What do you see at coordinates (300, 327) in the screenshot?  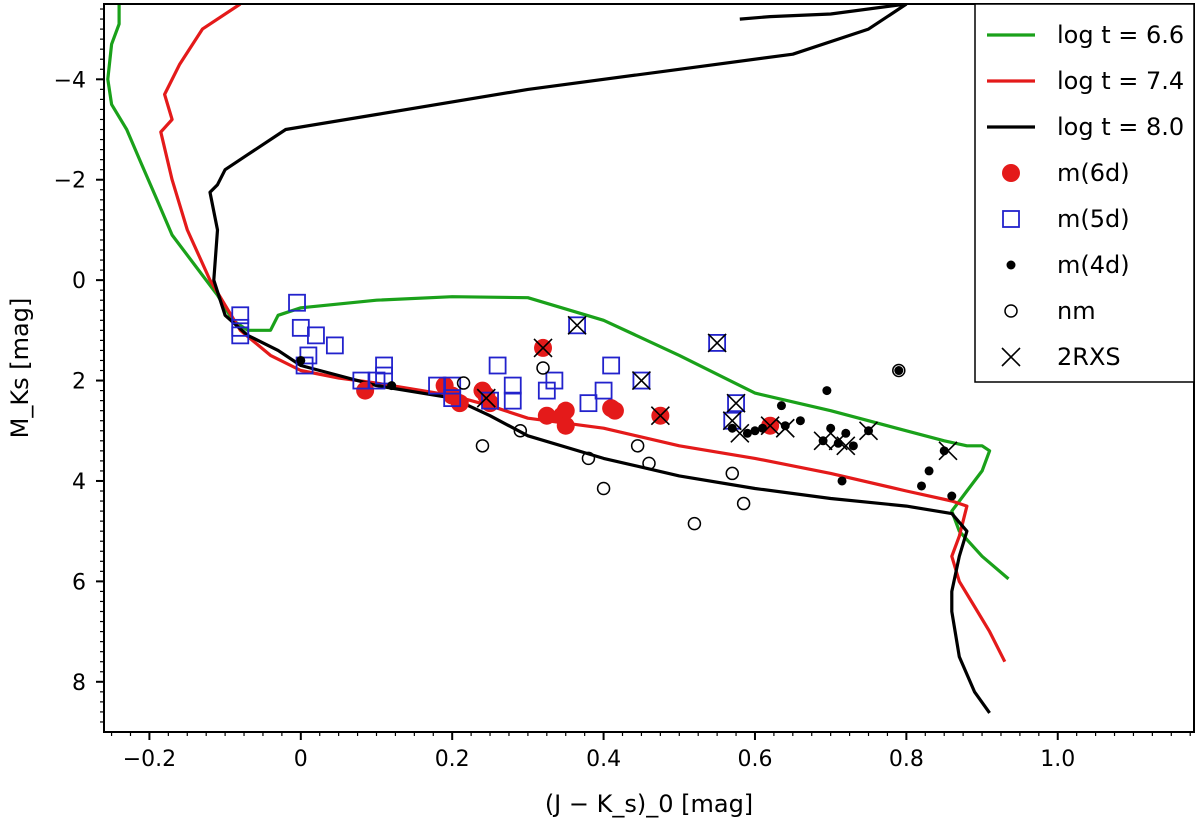 I see `m-5d--point-4` at bounding box center [300, 327].